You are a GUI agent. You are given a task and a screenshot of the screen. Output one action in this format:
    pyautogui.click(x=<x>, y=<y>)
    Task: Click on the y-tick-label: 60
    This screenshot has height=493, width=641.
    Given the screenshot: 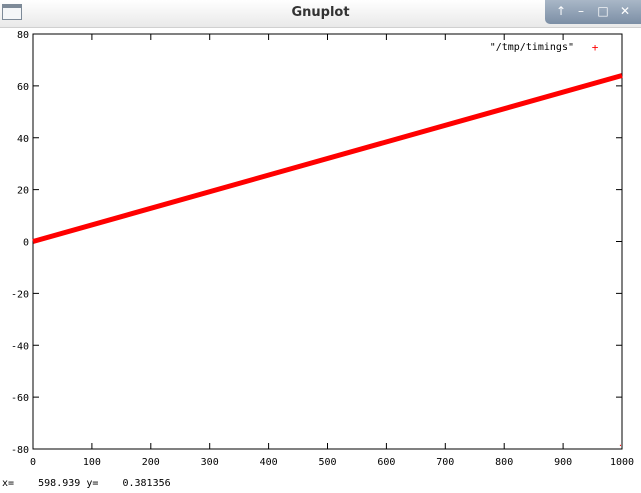 What is the action you would take?
    pyautogui.click(x=23, y=87)
    